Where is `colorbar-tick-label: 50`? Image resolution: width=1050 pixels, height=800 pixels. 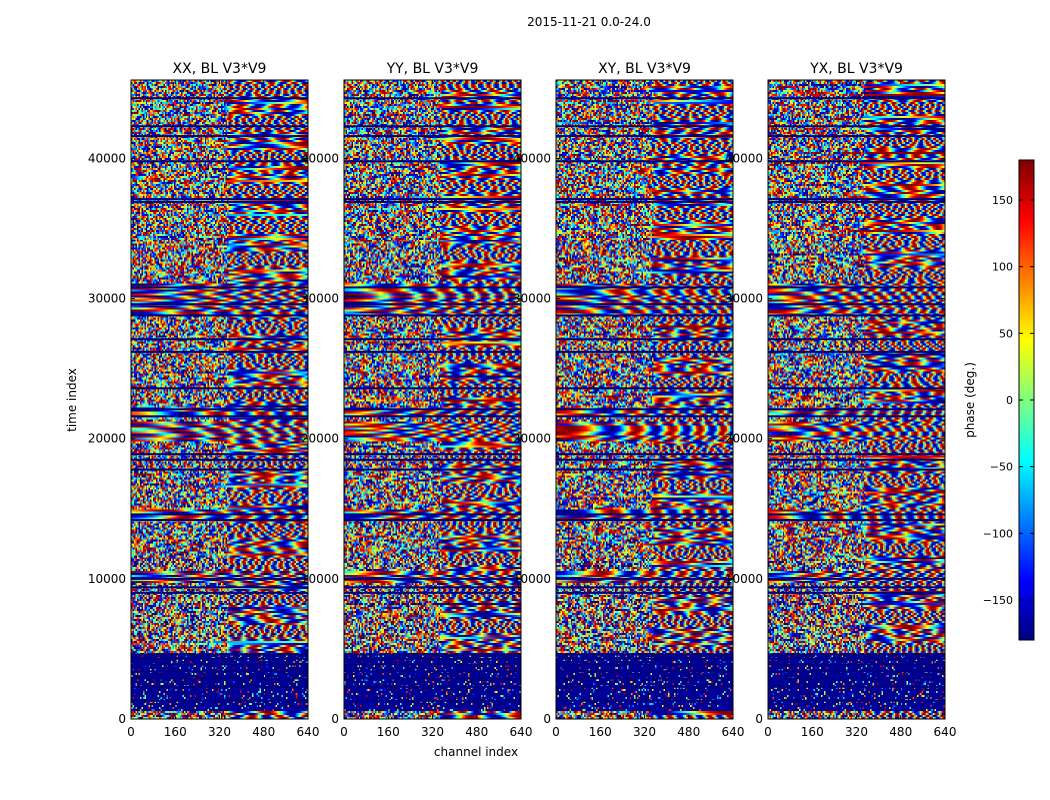
colorbar-tick-label: 50 is located at coordinates (1006, 333).